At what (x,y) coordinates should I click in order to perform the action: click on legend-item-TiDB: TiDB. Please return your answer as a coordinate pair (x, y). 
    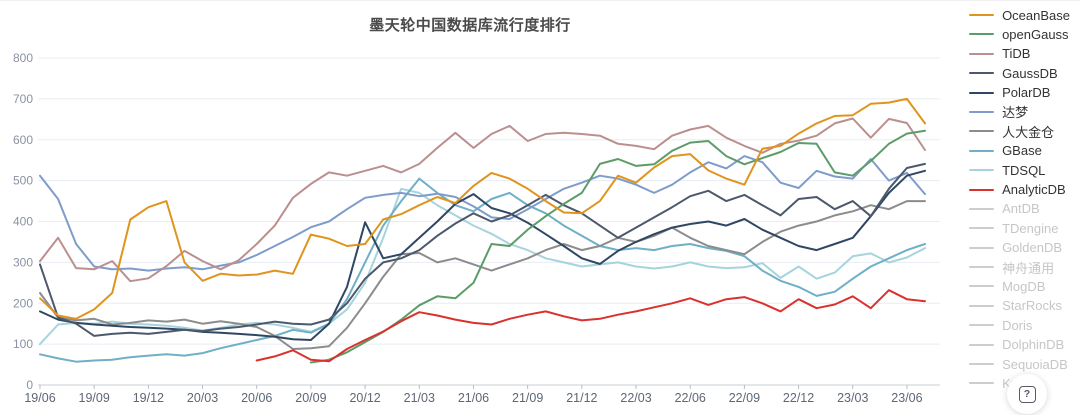
    Looking at the image, I should click on (1019, 54).